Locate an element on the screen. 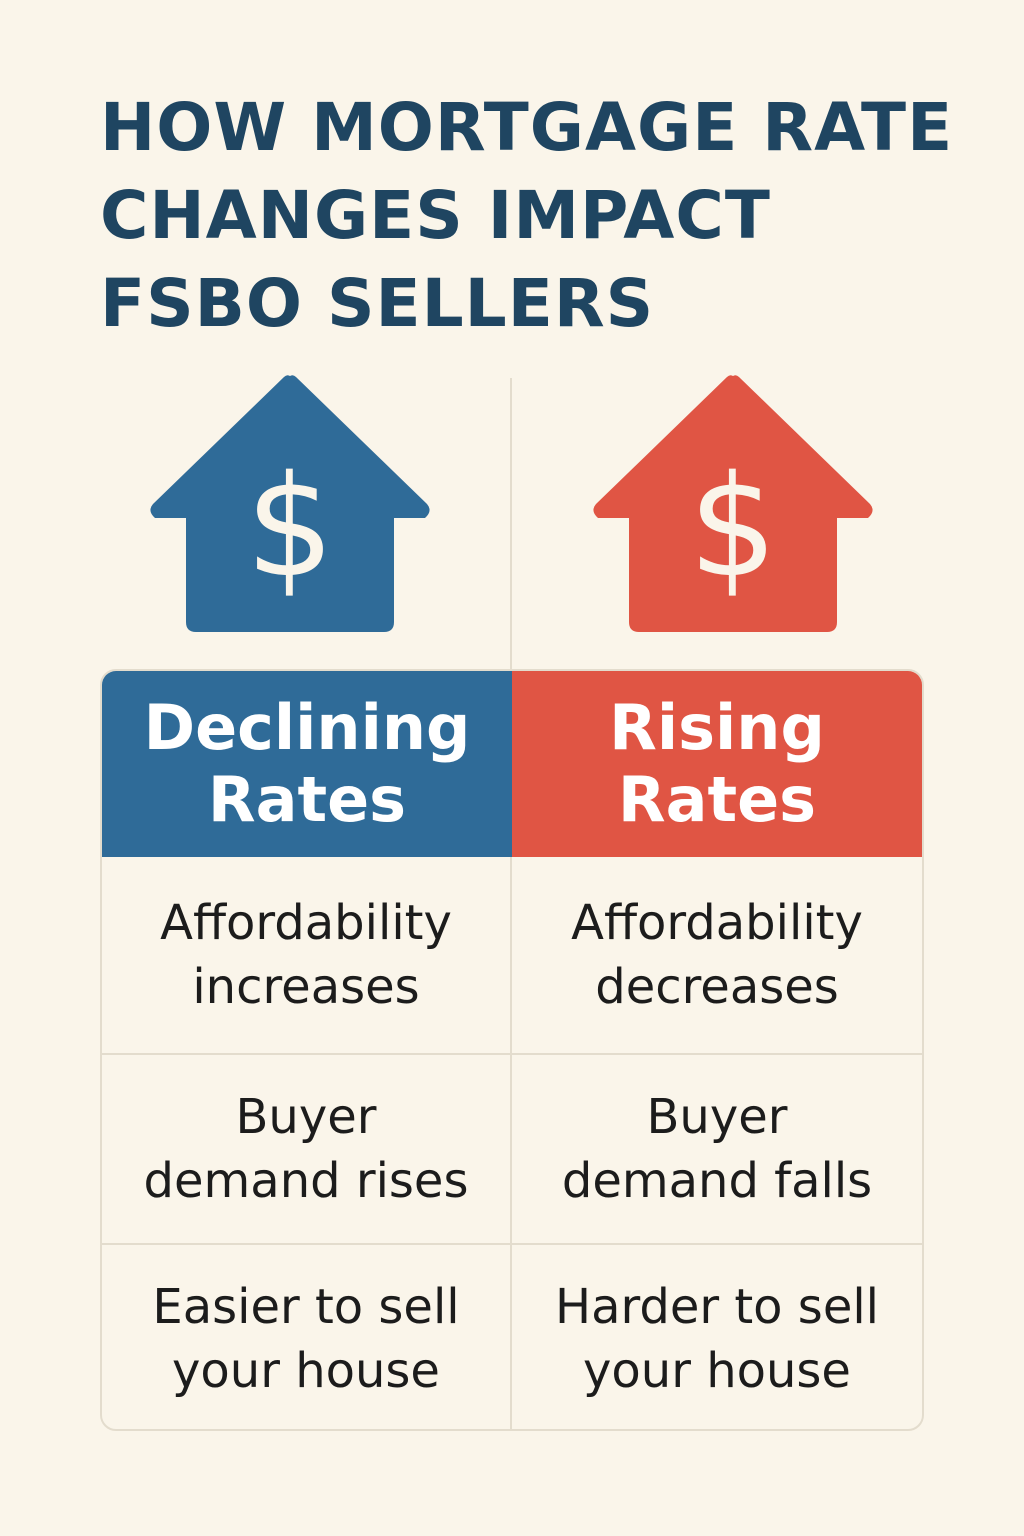  declining-house-graphic: $ is located at coordinates (290, 503).